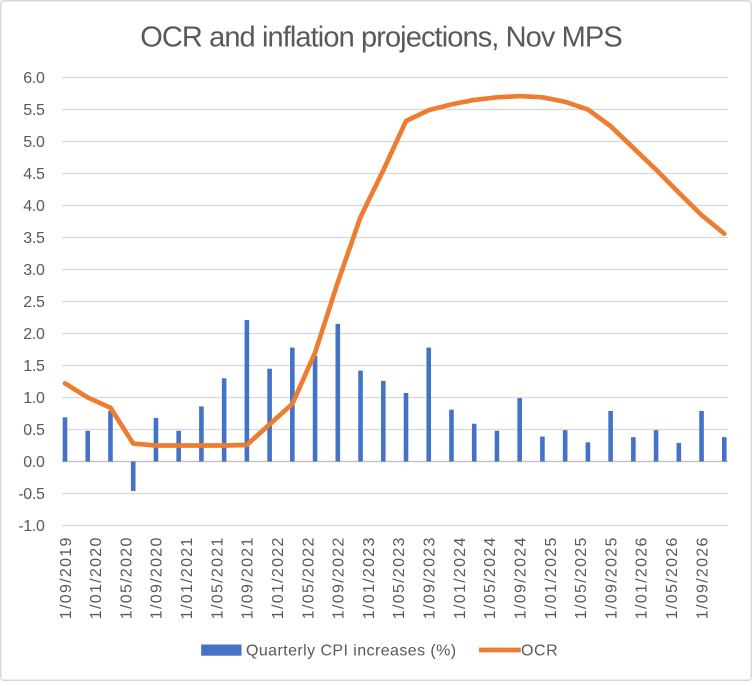  I want to click on svg-text: 1/09/2026, so click(702, 577).